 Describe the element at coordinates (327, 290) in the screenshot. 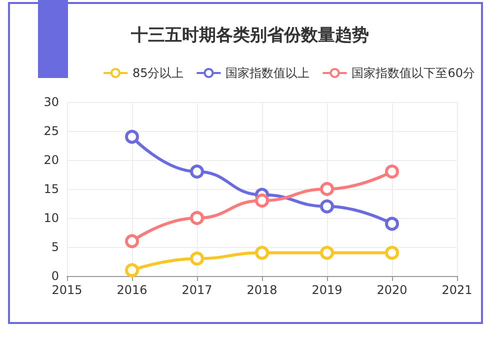

I see `x-tick-label: 2019` at that location.